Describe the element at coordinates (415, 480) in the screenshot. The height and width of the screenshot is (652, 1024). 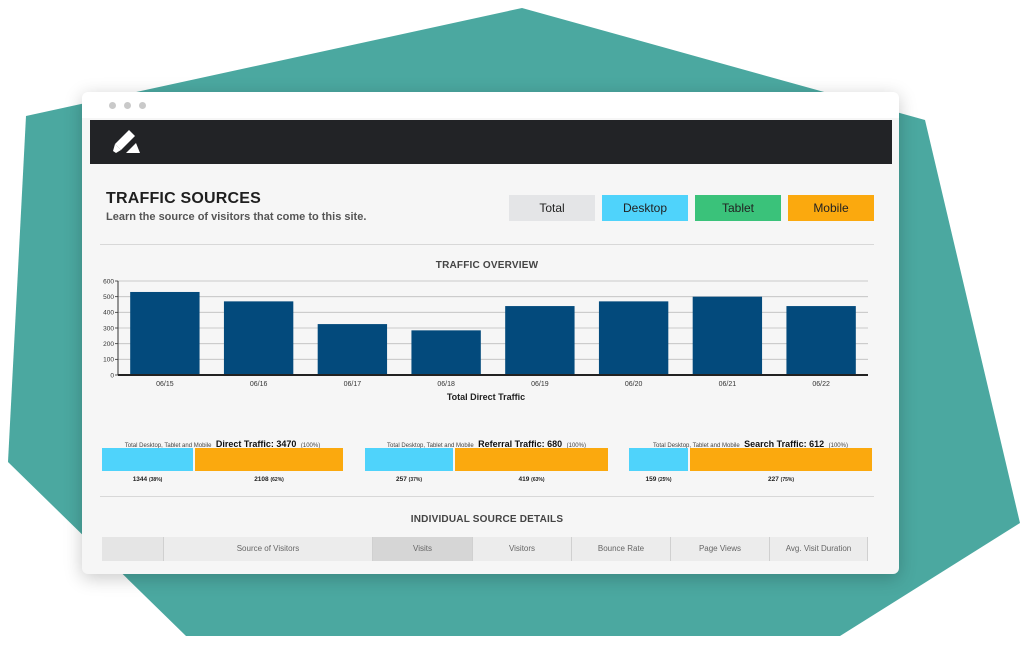
I see `desktop-pct: (37%)` at that location.